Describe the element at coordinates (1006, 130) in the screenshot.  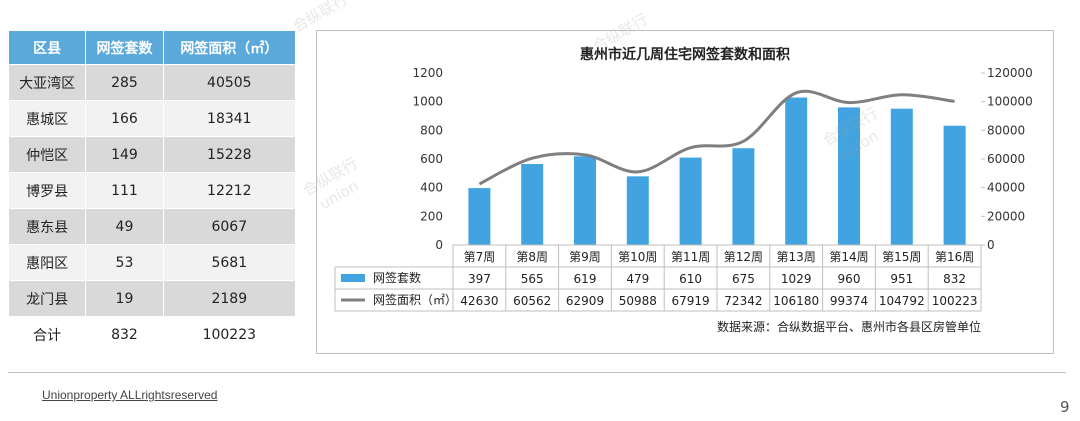
I see `y-right-tick-label: 80000` at that location.